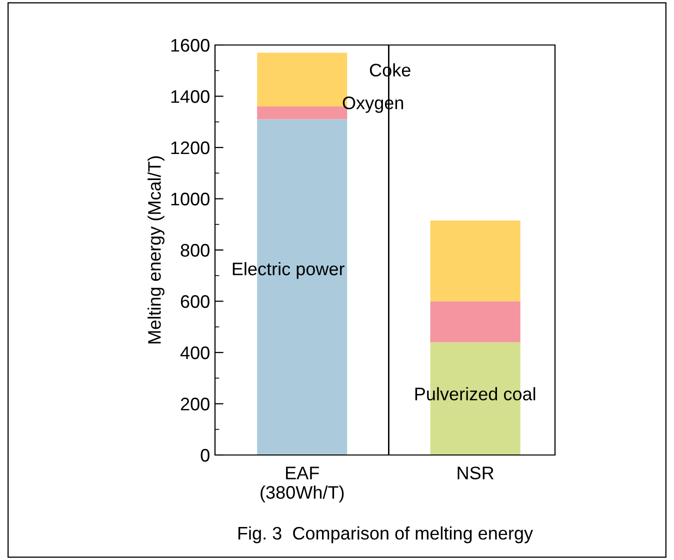 Image resolution: width=674 pixels, height=560 pixels. I want to click on text: Fig. 3 Comparison of melting energy, so click(385, 535).